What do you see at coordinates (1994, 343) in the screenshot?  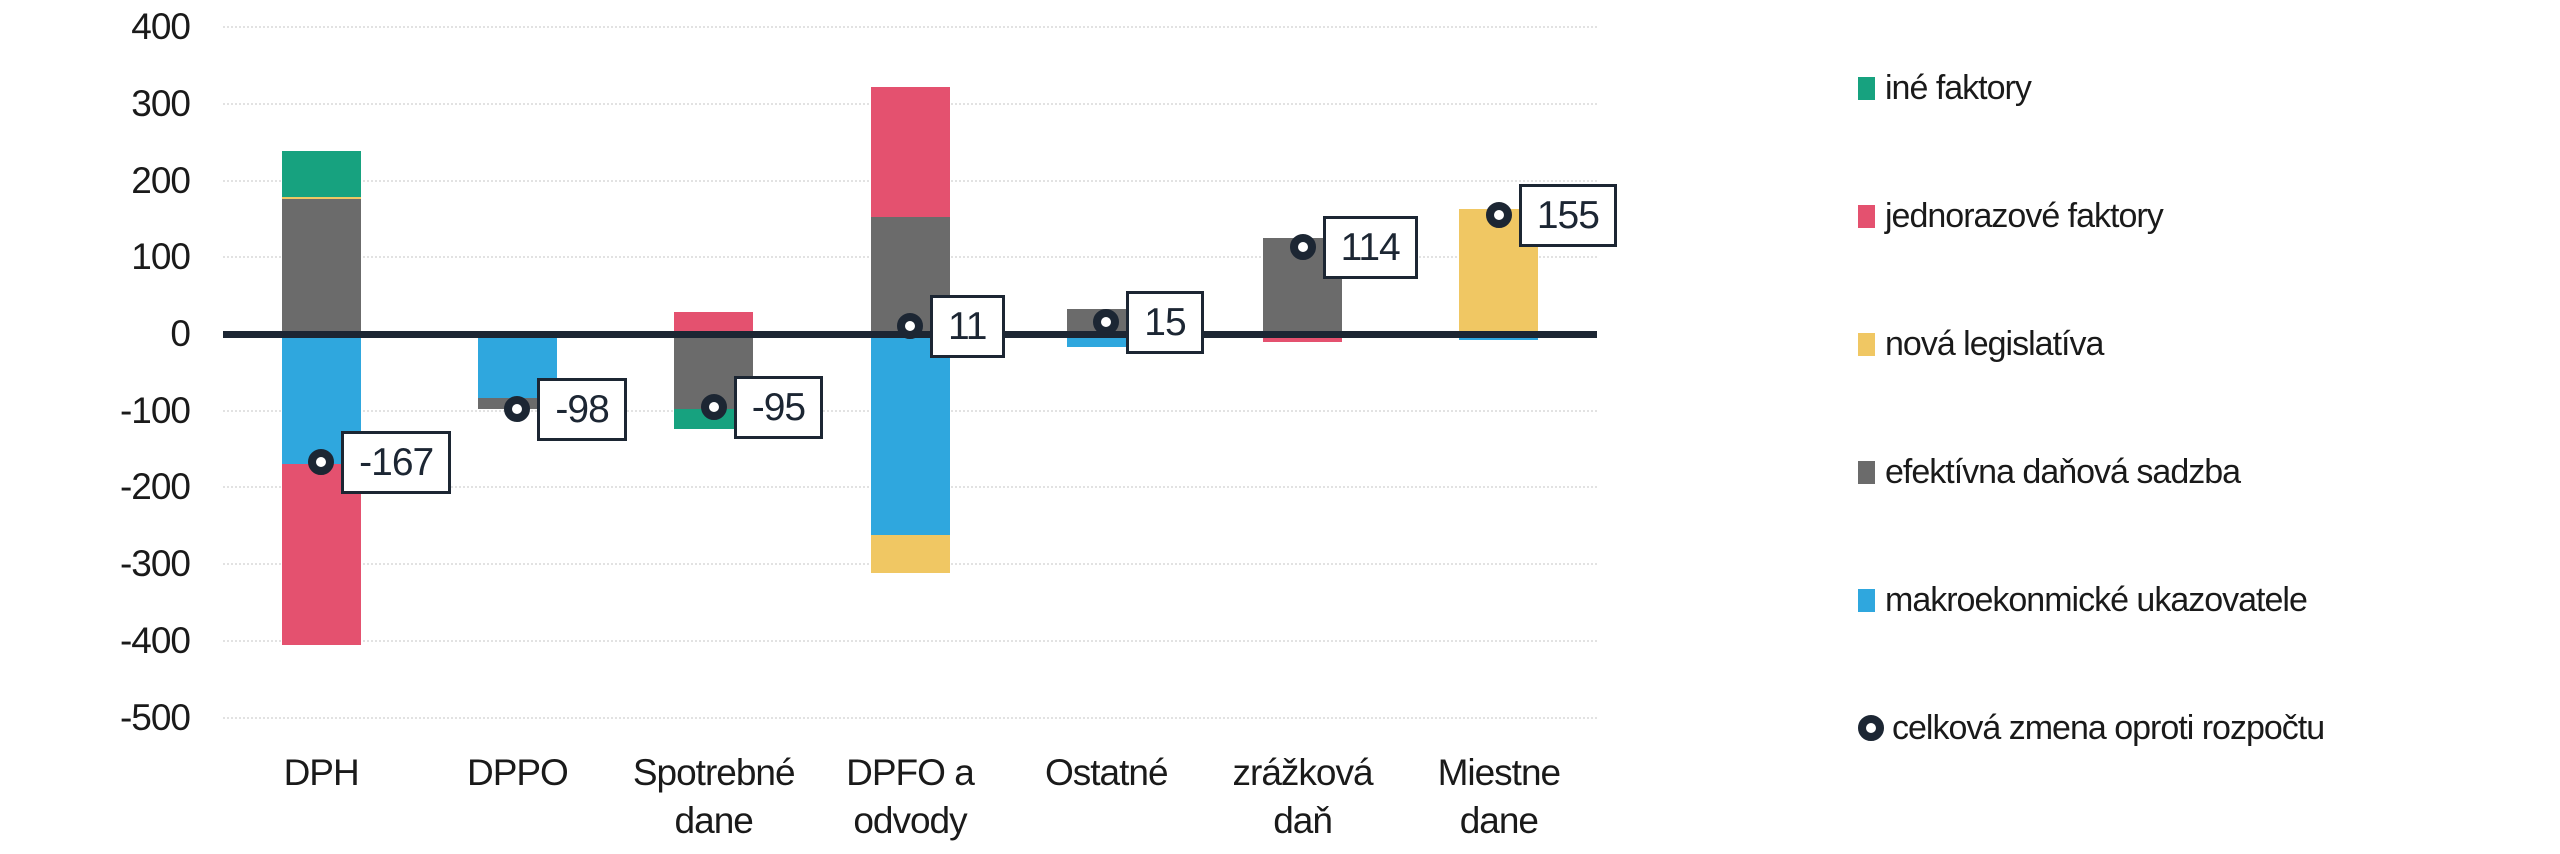 I see `legend-item-label: nová legislatíva` at bounding box center [1994, 343].